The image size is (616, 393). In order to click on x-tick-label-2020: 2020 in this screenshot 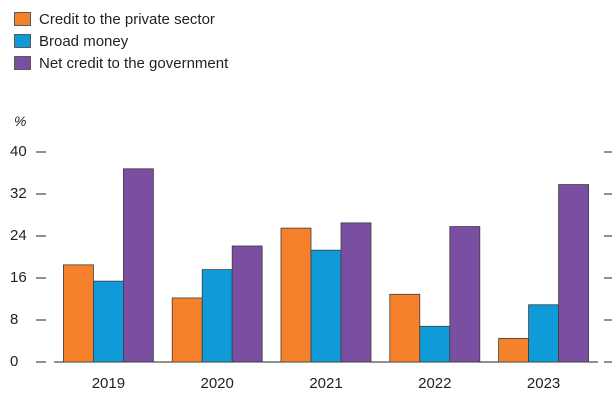, I will do `click(217, 383)`.